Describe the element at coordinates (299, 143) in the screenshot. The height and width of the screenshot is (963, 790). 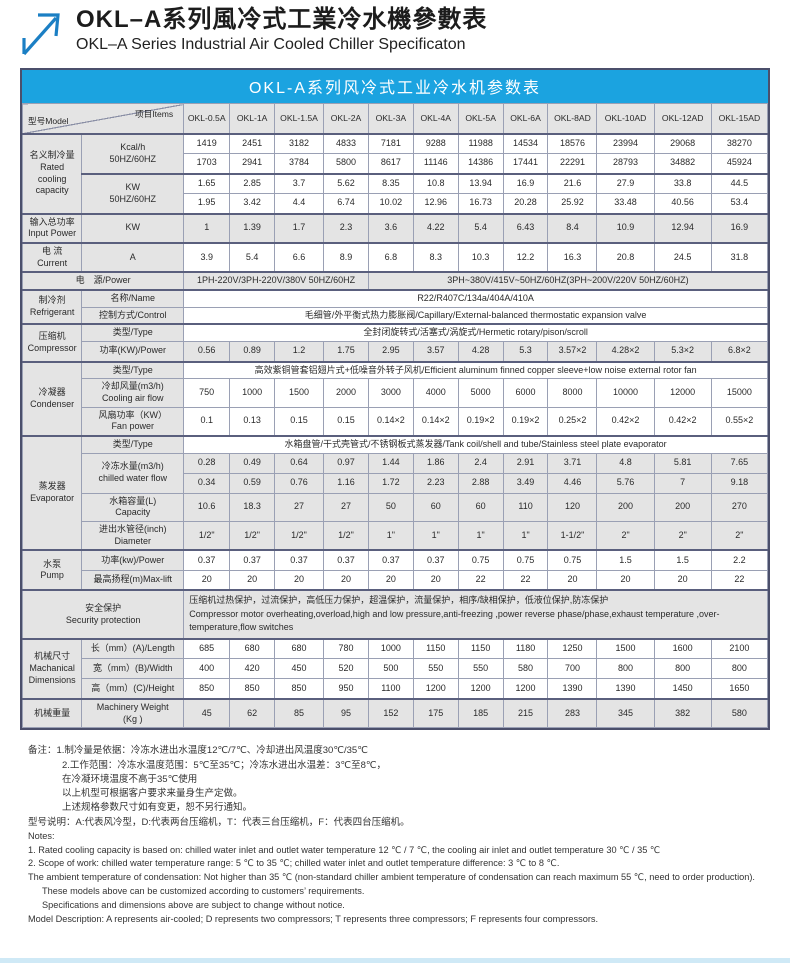
I see `value-cell: 3182` at that location.